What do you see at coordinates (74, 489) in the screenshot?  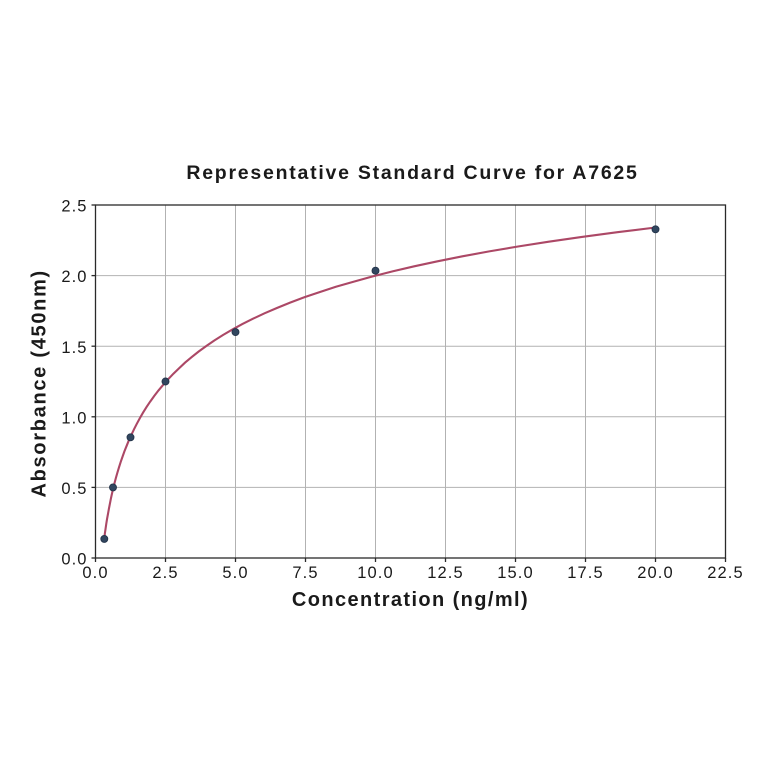 I see `svg-text: 0.5` at bounding box center [74, 489].